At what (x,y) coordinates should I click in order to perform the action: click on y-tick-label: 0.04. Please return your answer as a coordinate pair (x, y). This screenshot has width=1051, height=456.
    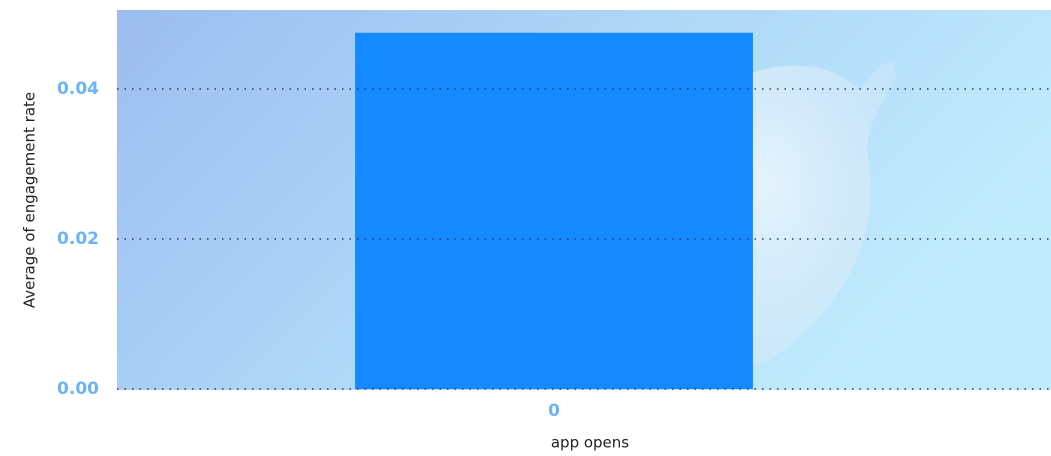
    Looking at the image, I should click on (78, 89).